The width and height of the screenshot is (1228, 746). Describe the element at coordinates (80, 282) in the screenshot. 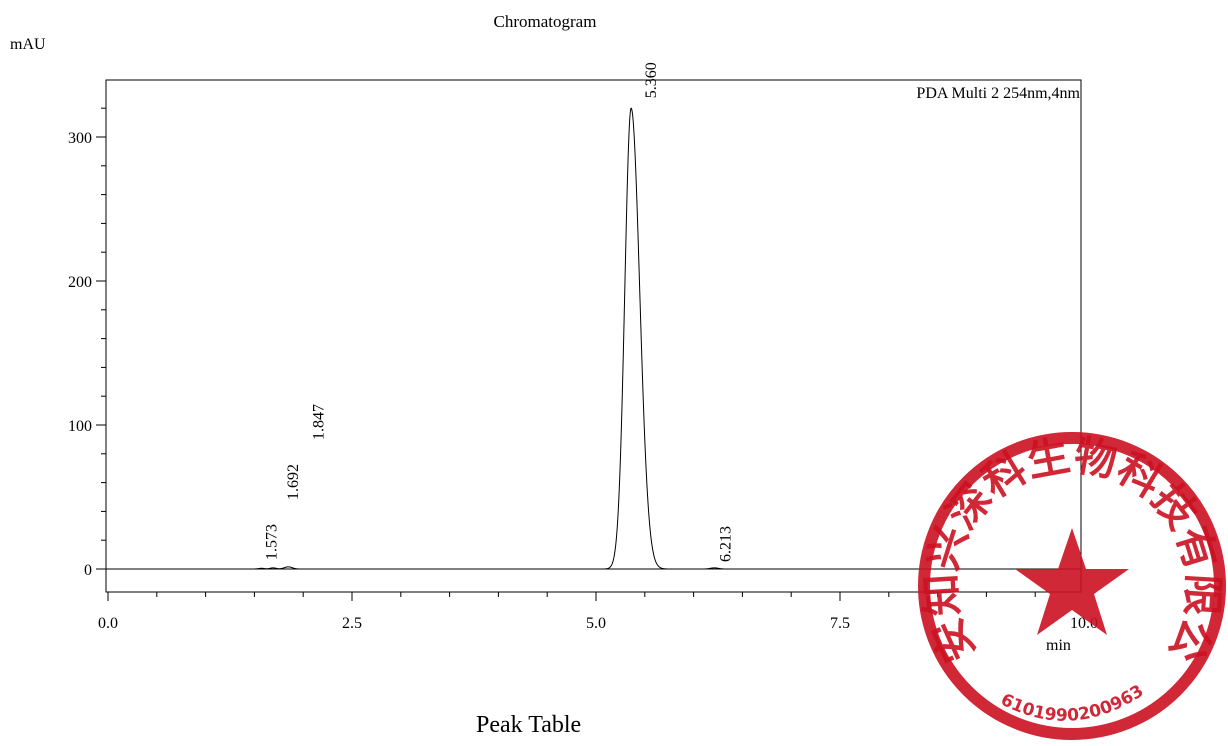

I see `y-tick-label: 200` at that location.